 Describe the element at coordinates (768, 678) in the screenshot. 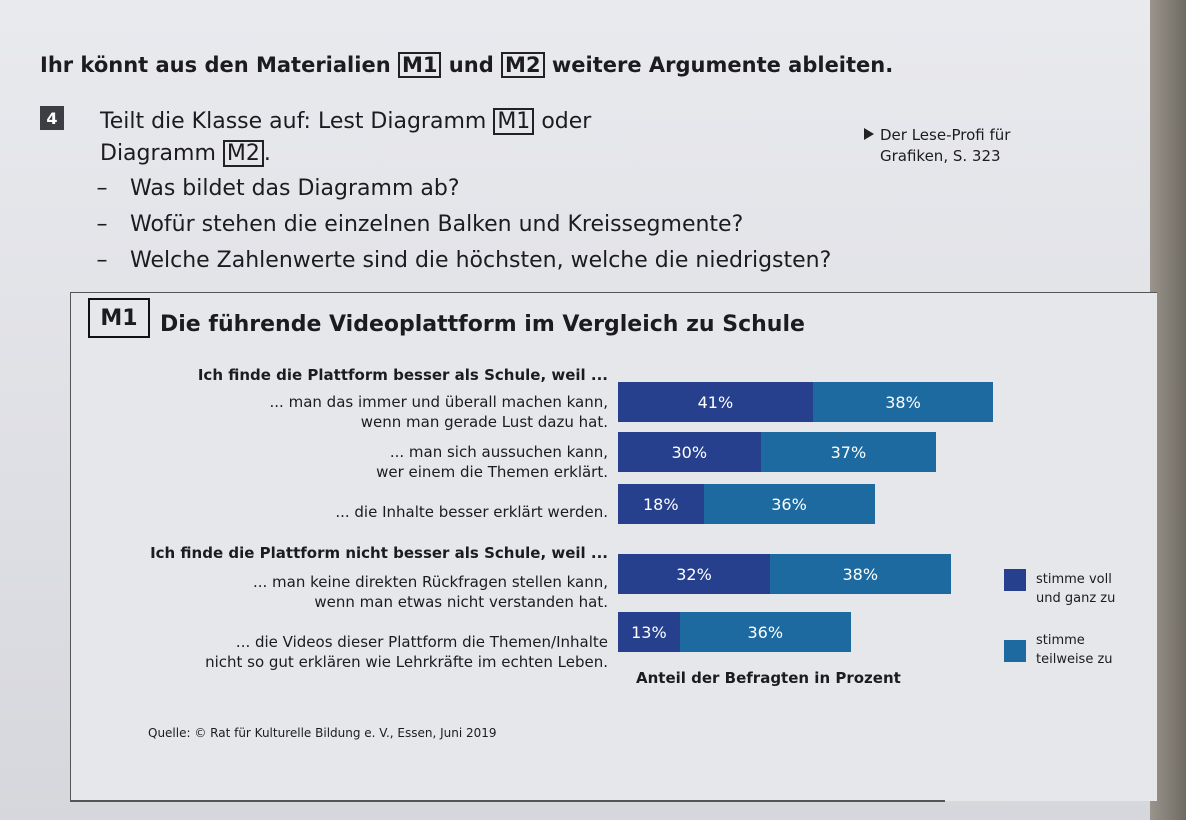

I see `x-axis-label: Anteil der Befragten in Prozent` at that location.